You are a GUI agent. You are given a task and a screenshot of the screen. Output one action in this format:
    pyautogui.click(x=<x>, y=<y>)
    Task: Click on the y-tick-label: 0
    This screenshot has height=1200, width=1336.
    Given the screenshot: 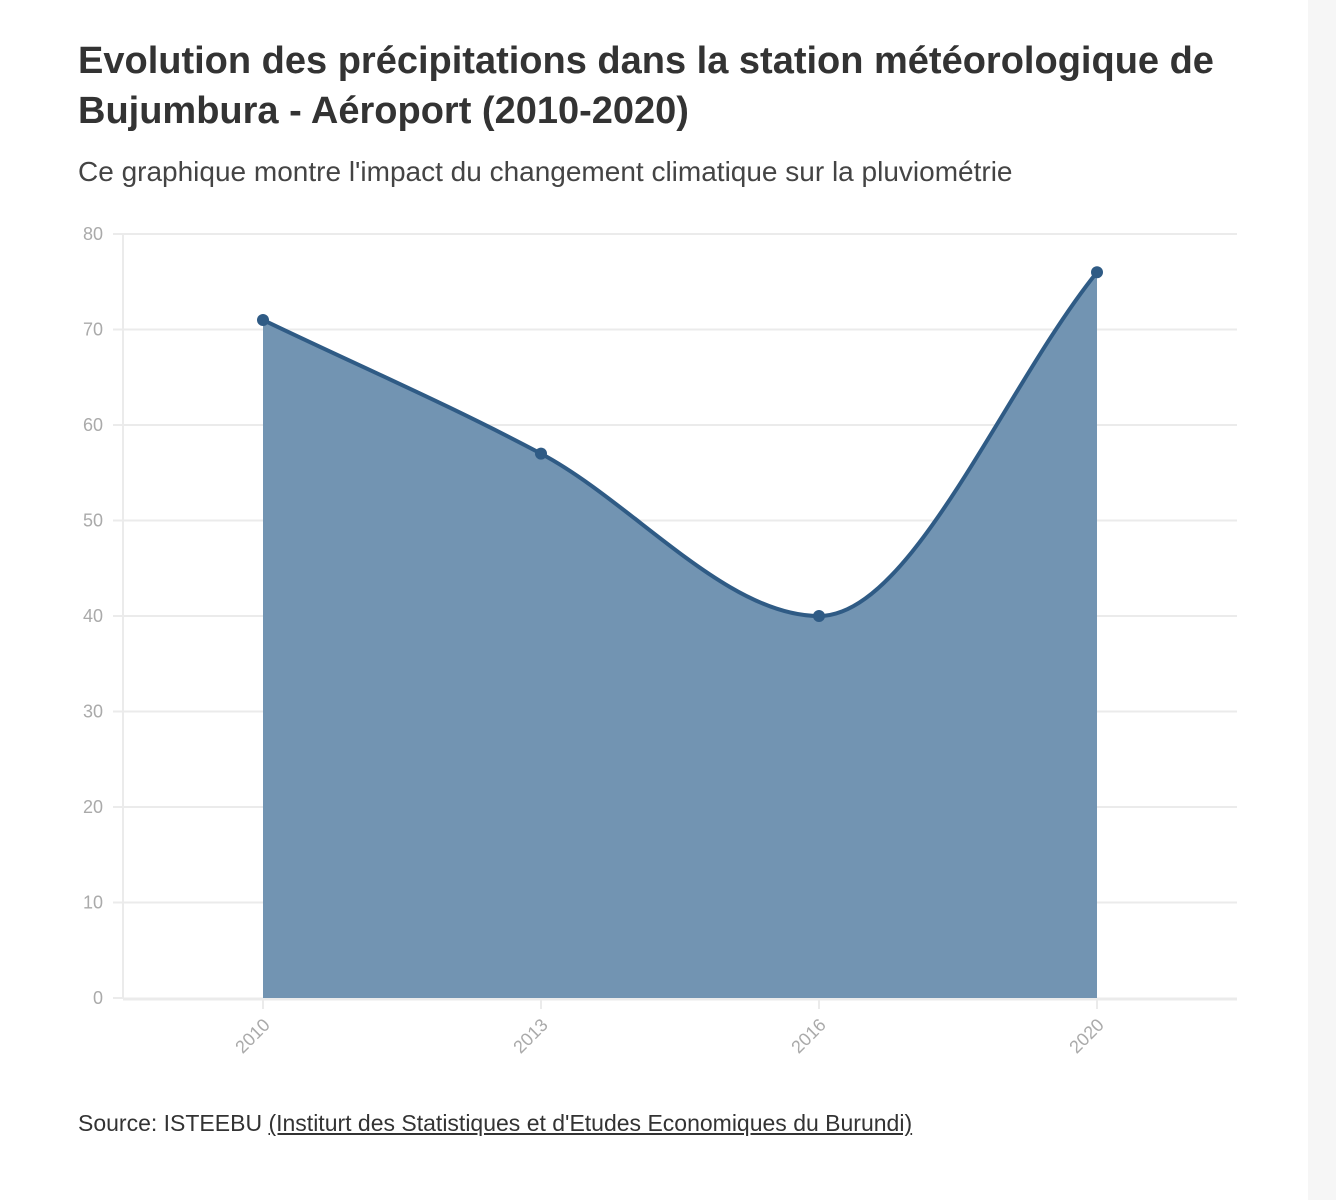 What is the action you would take?
    pyautogui.click(x=98, y=998)
    